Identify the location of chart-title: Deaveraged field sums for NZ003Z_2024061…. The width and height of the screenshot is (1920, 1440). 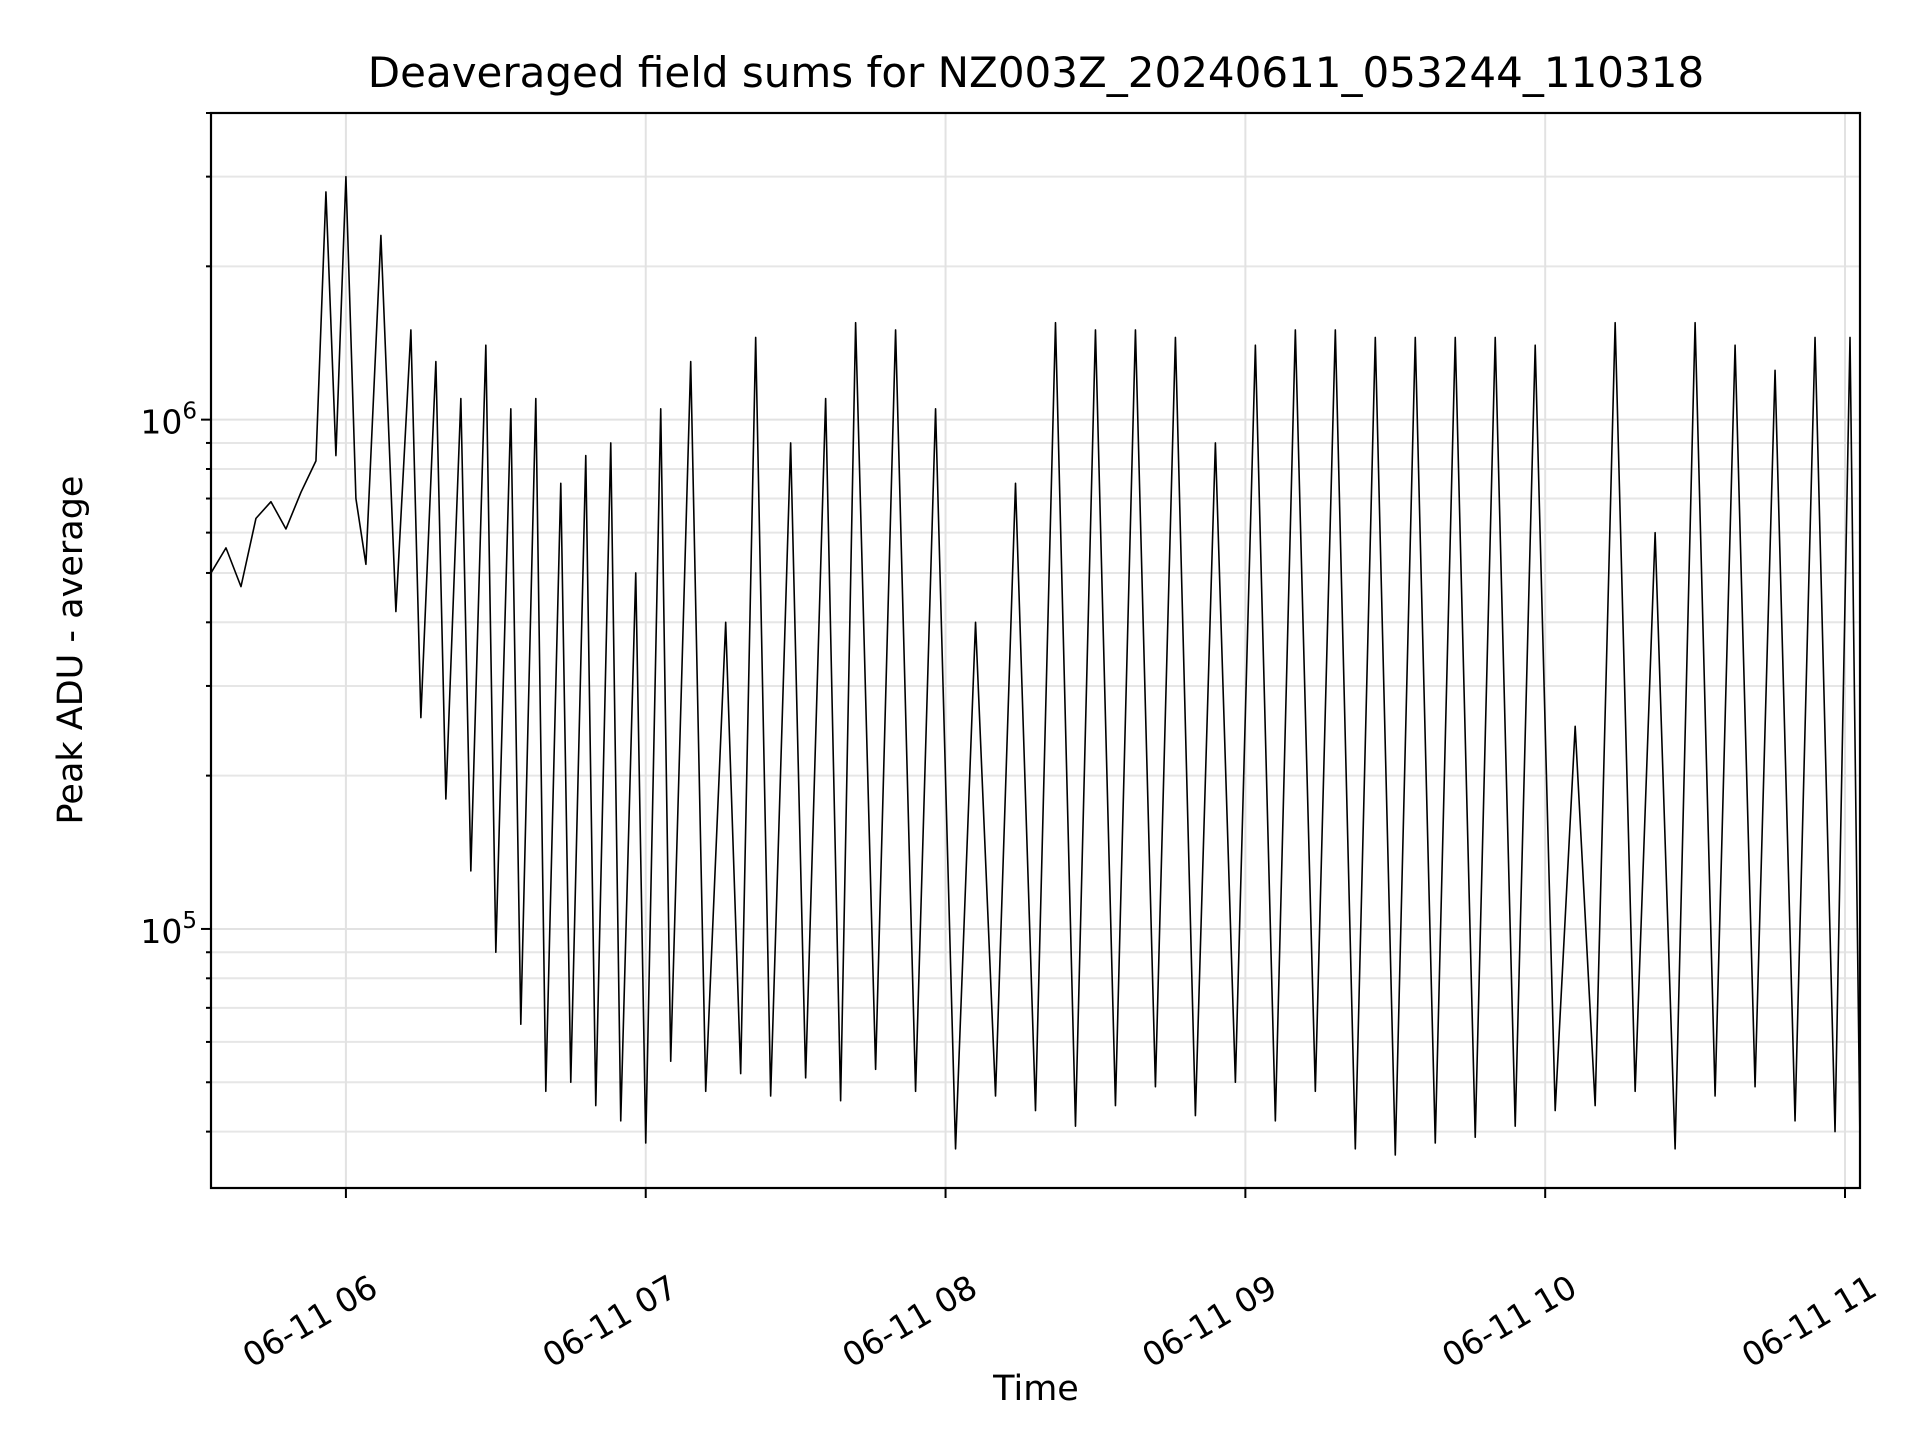
(1036, 72).